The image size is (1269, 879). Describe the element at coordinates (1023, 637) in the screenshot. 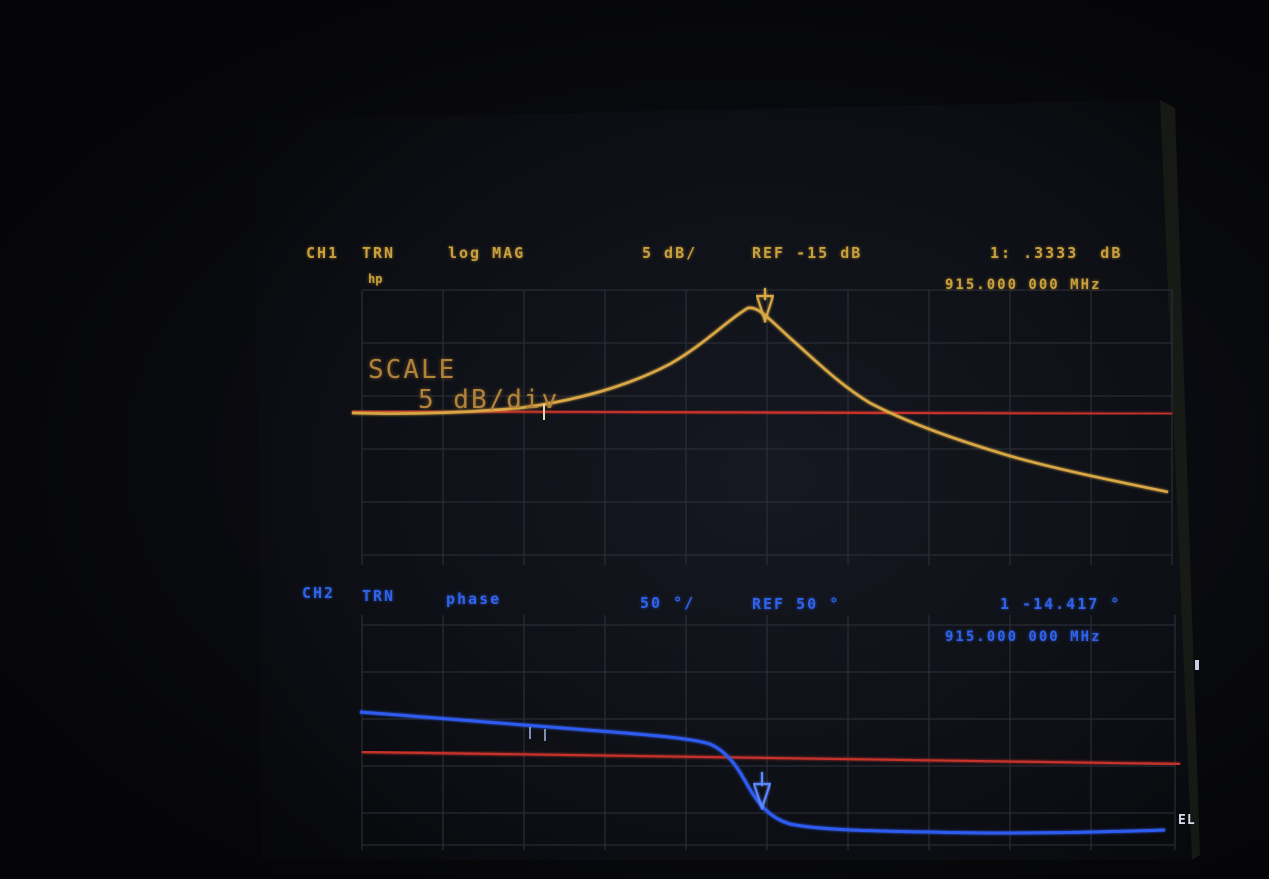

I see `ch2-marker-frequency: 915.000 000 MHz` at that location.